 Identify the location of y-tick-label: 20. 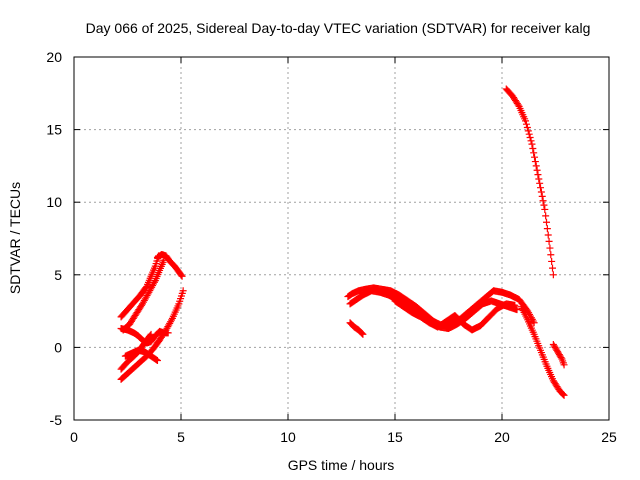
(54, 57).